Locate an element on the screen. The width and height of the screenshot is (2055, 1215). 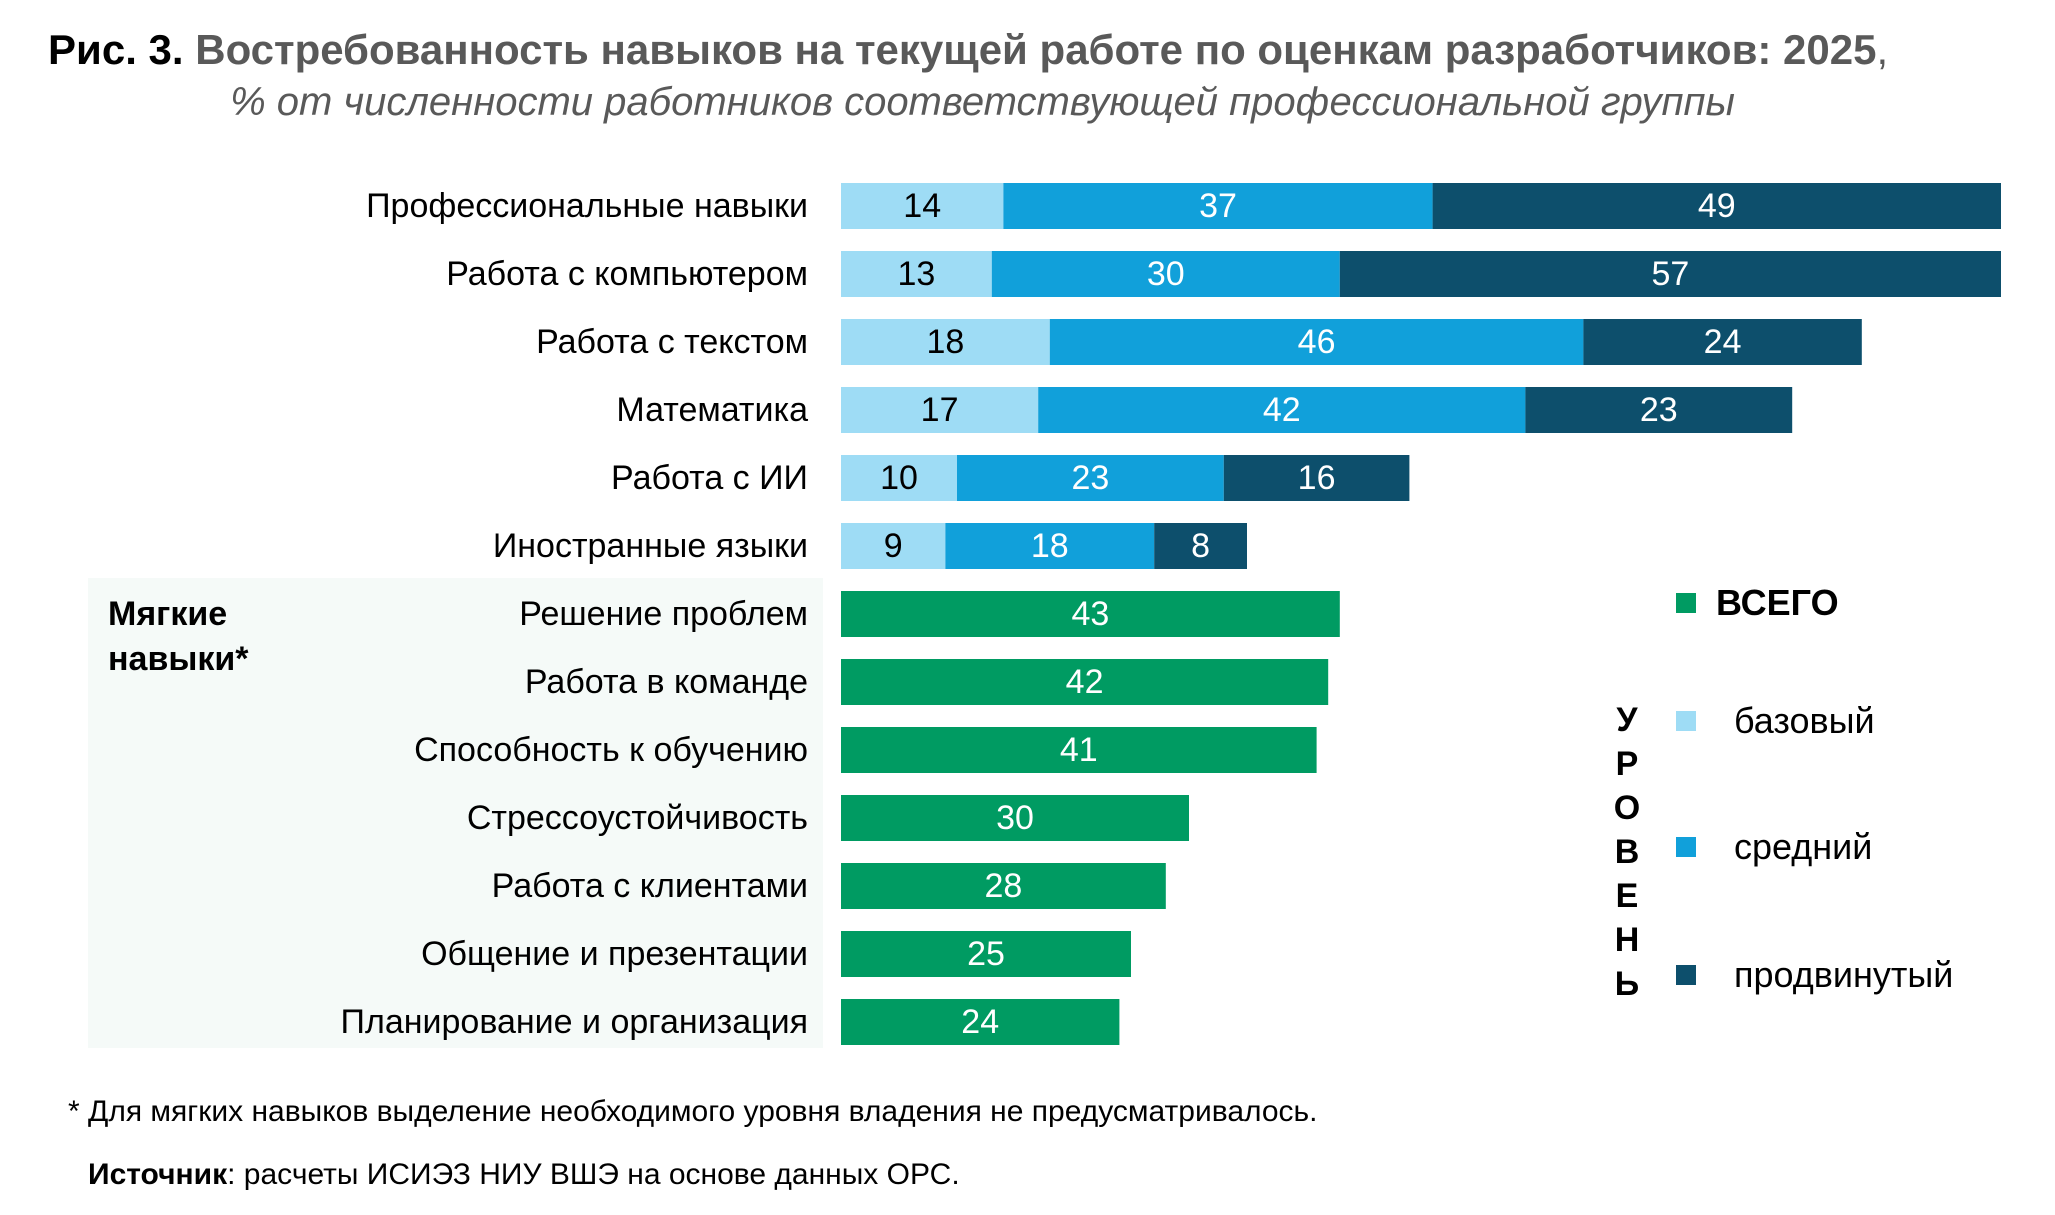
legend-basic-swatch is located at coordinates (1686, 721).